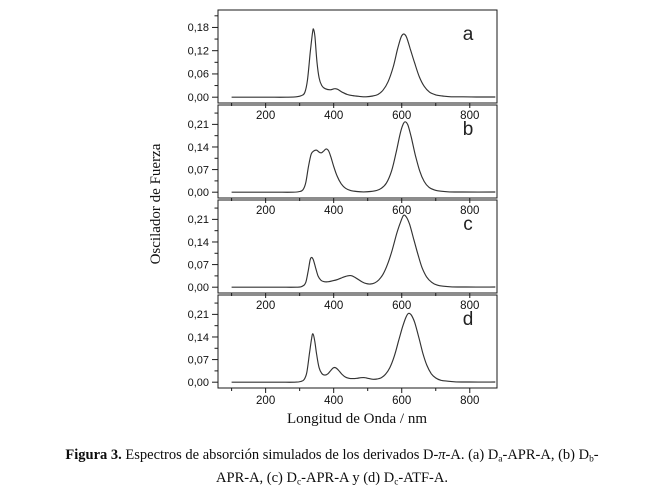 The height and width of the screenshot is (497, 664). Describe the element at coordinates (468, 224) in the screenshot. I see `panel-letter-c: c` at that location.